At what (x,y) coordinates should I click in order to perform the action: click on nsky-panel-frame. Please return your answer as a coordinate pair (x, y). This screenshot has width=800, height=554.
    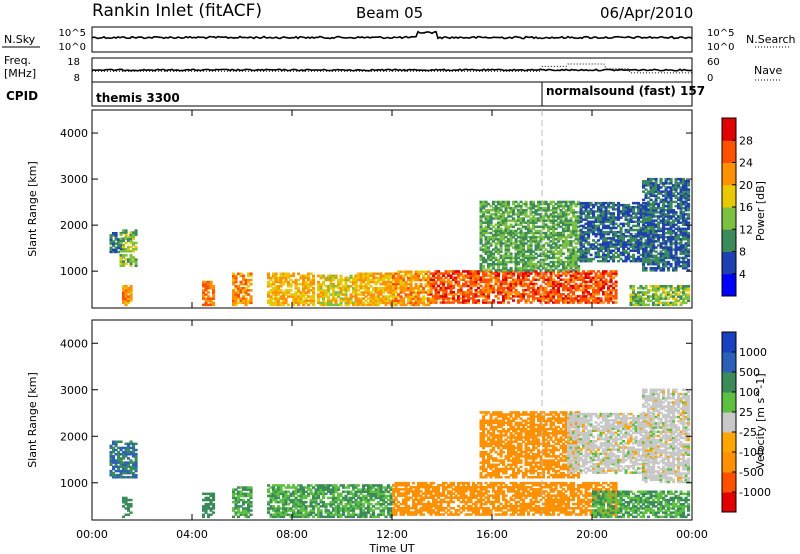
    Looking at the image, I should click on (392, 39).